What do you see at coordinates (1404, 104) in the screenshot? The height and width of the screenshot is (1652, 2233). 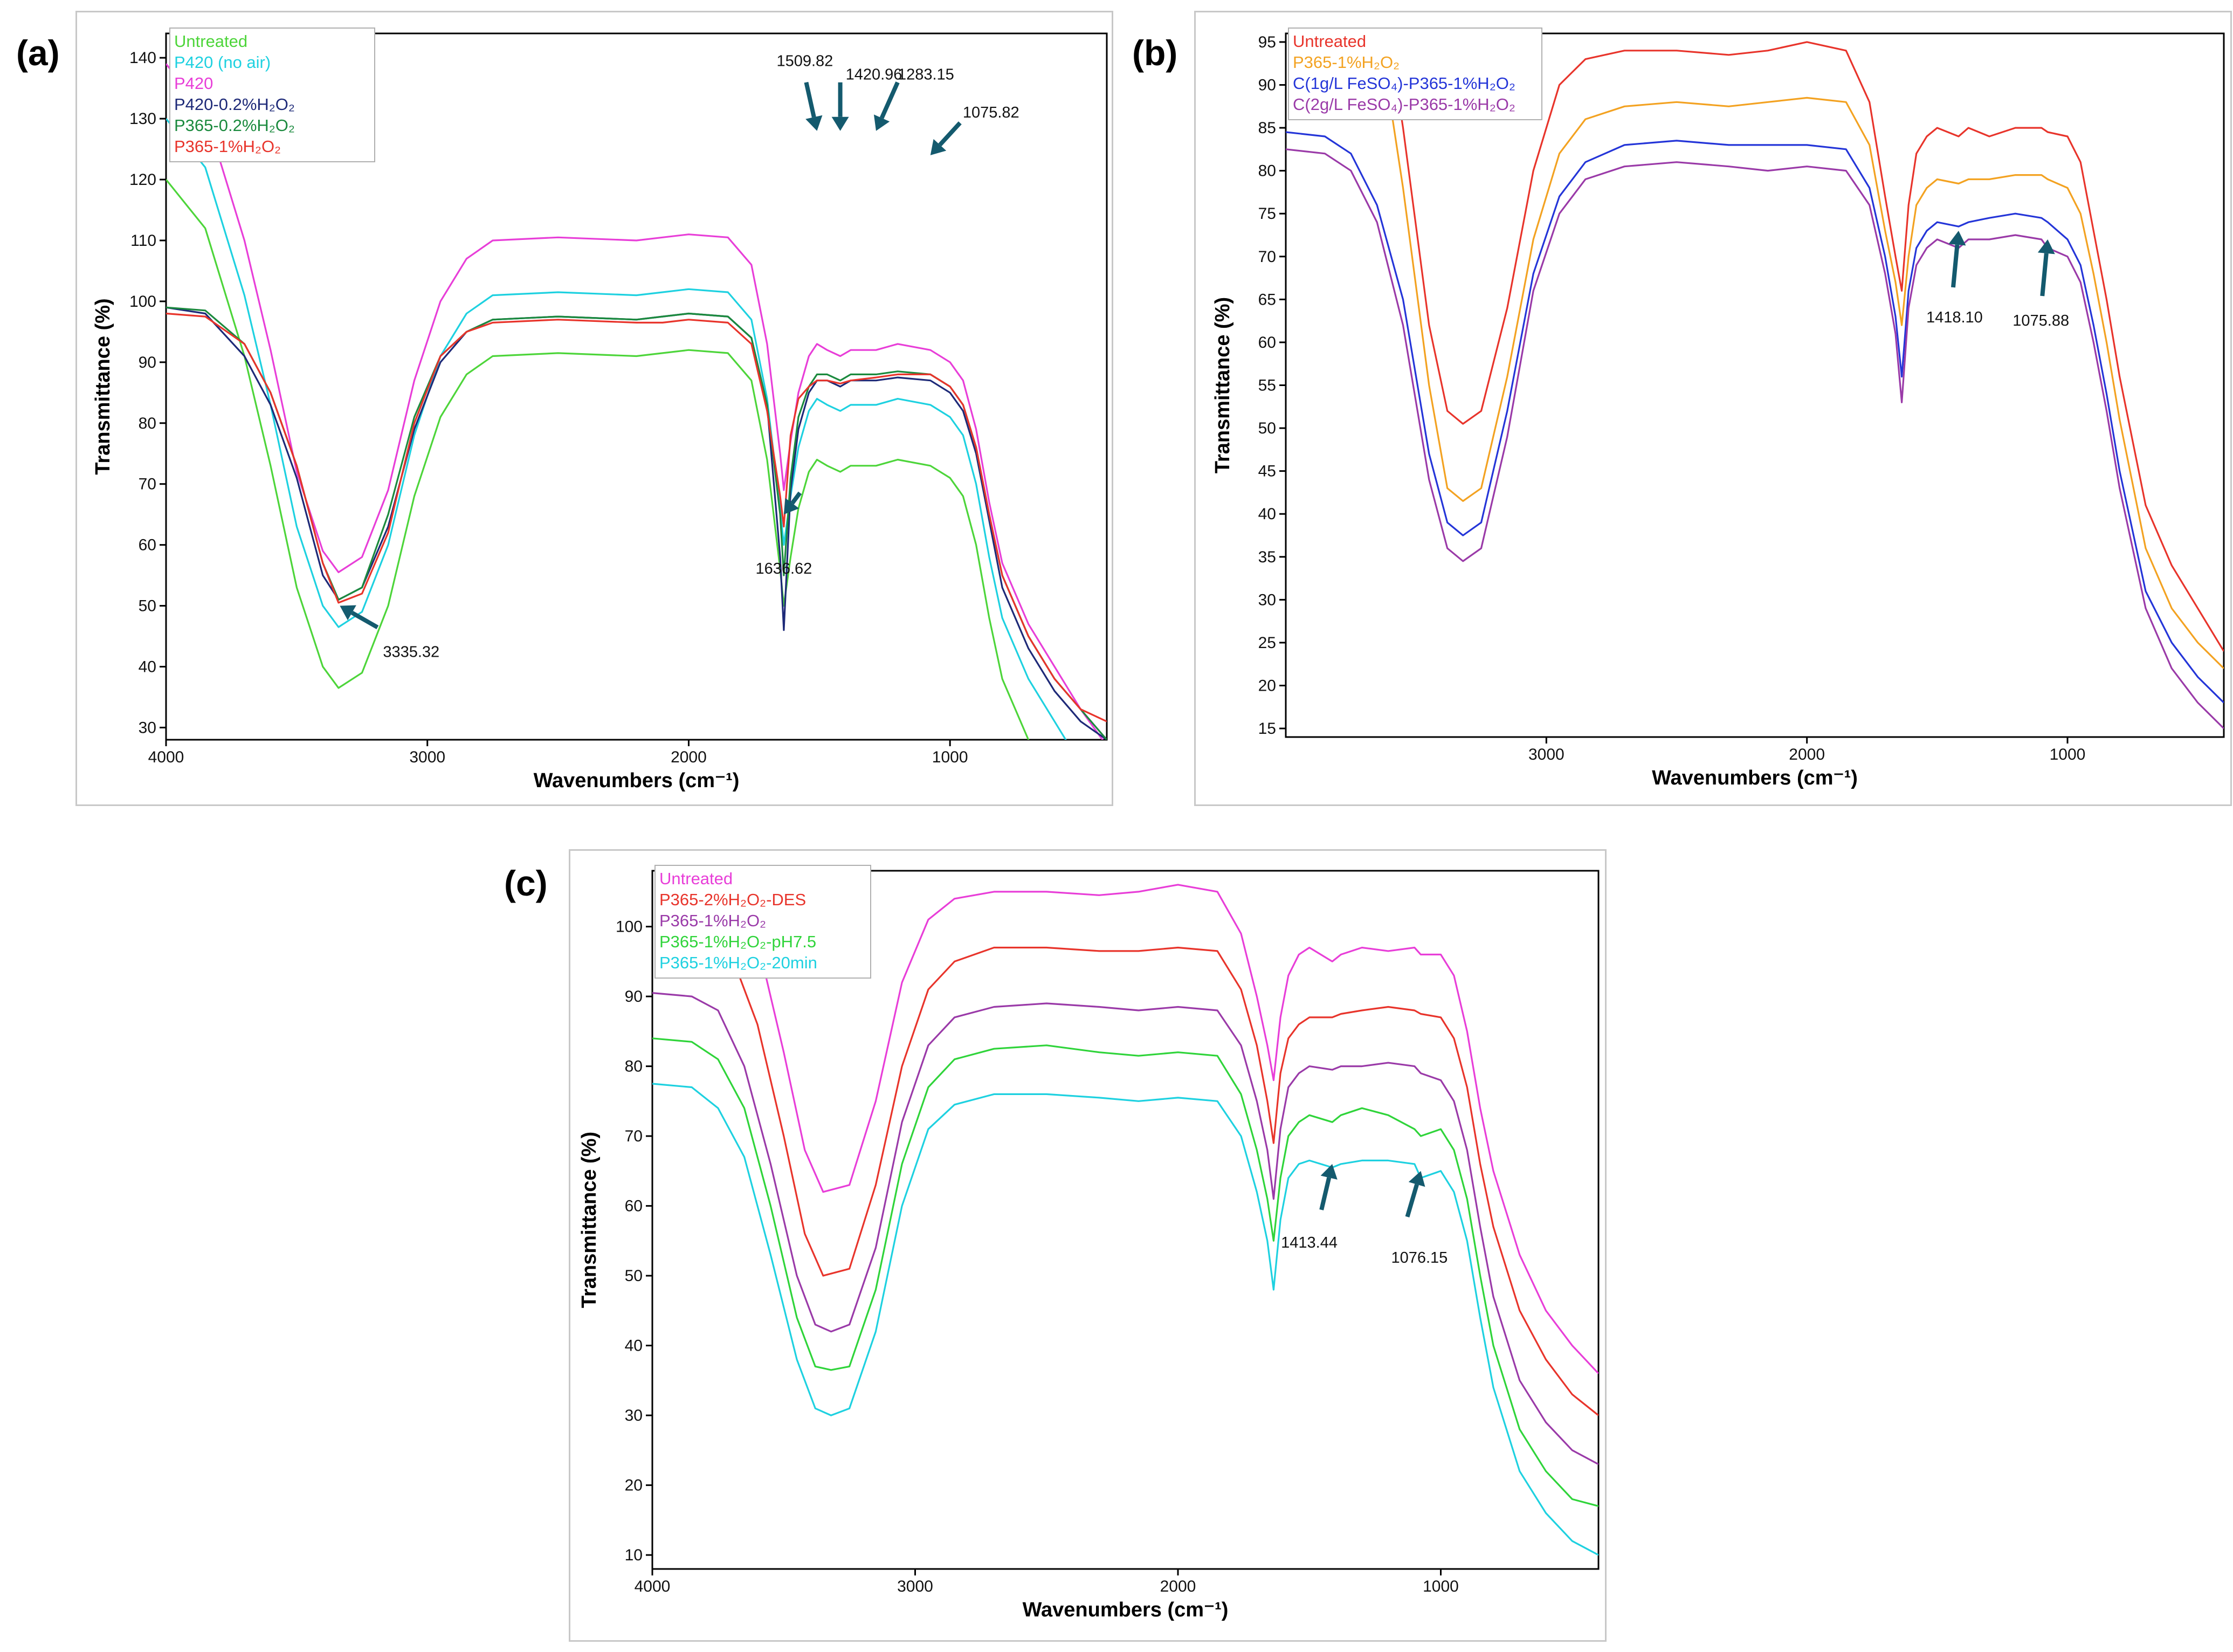 I see `legend-entry: C(2g/L FeSO₄)-P365-1%H₂O₂` at bounding box center [1404, 104].